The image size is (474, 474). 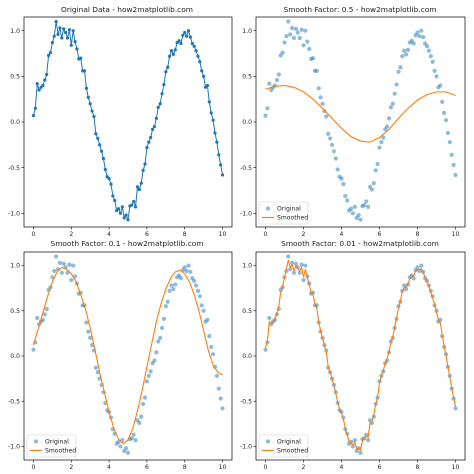 I want to click on x-tick-label: 4, so click(x=342, y=467).